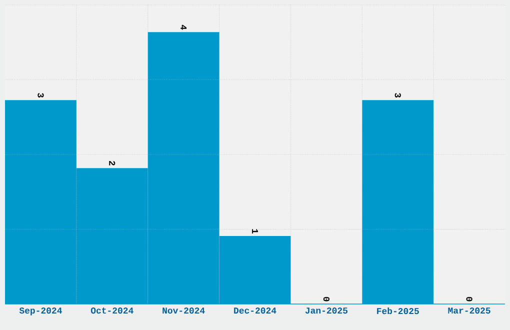 This screenshot has width=510, height=330. What do you see at coordinates (112, 311) in the screenshot?
I see `x-tick-label: Oct-2024` at bounding box center [112, 311].